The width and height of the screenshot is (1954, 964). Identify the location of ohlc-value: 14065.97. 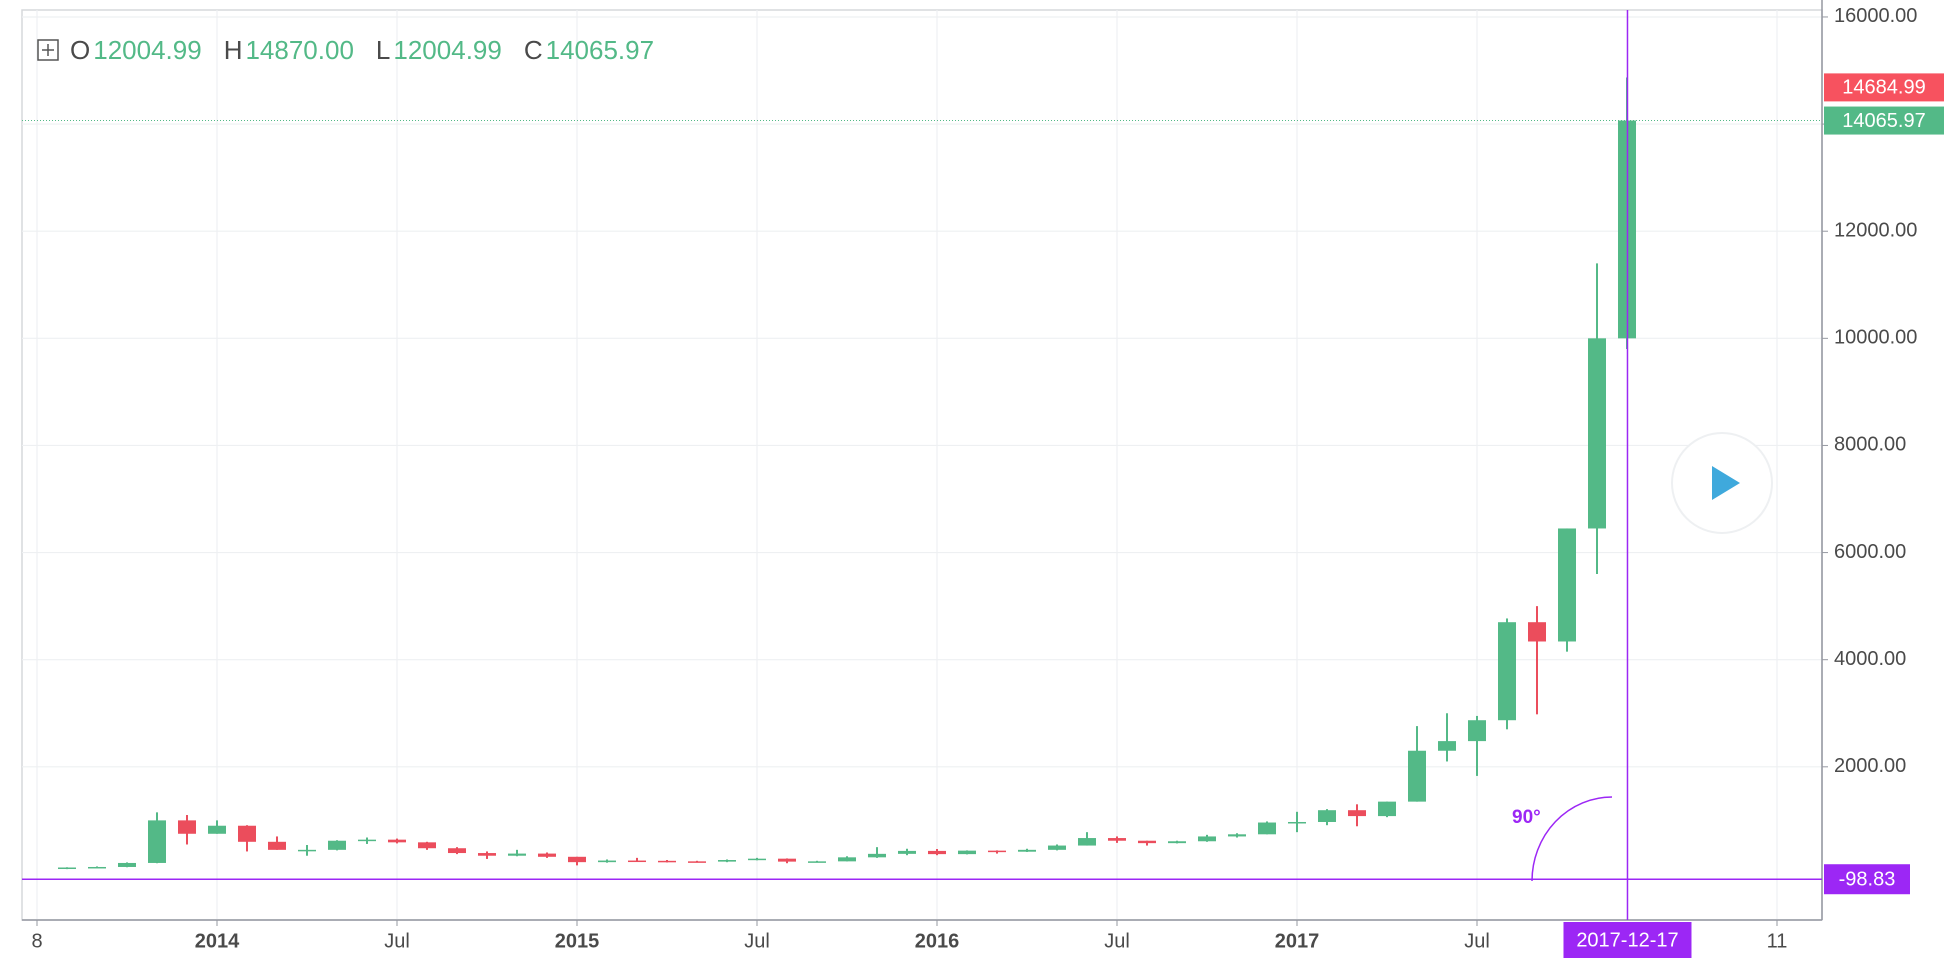
(600, 50).